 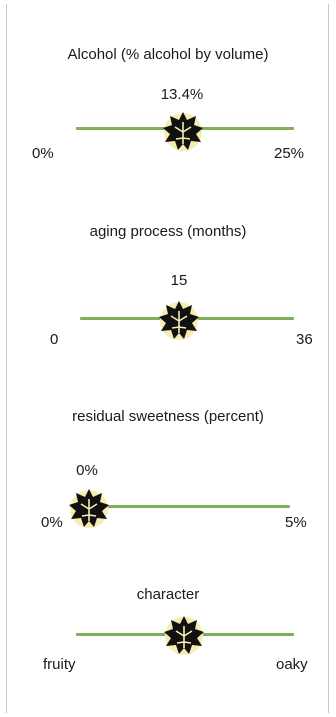 I want to click on sweetness-value: 0%, so click(x=87, y=470).